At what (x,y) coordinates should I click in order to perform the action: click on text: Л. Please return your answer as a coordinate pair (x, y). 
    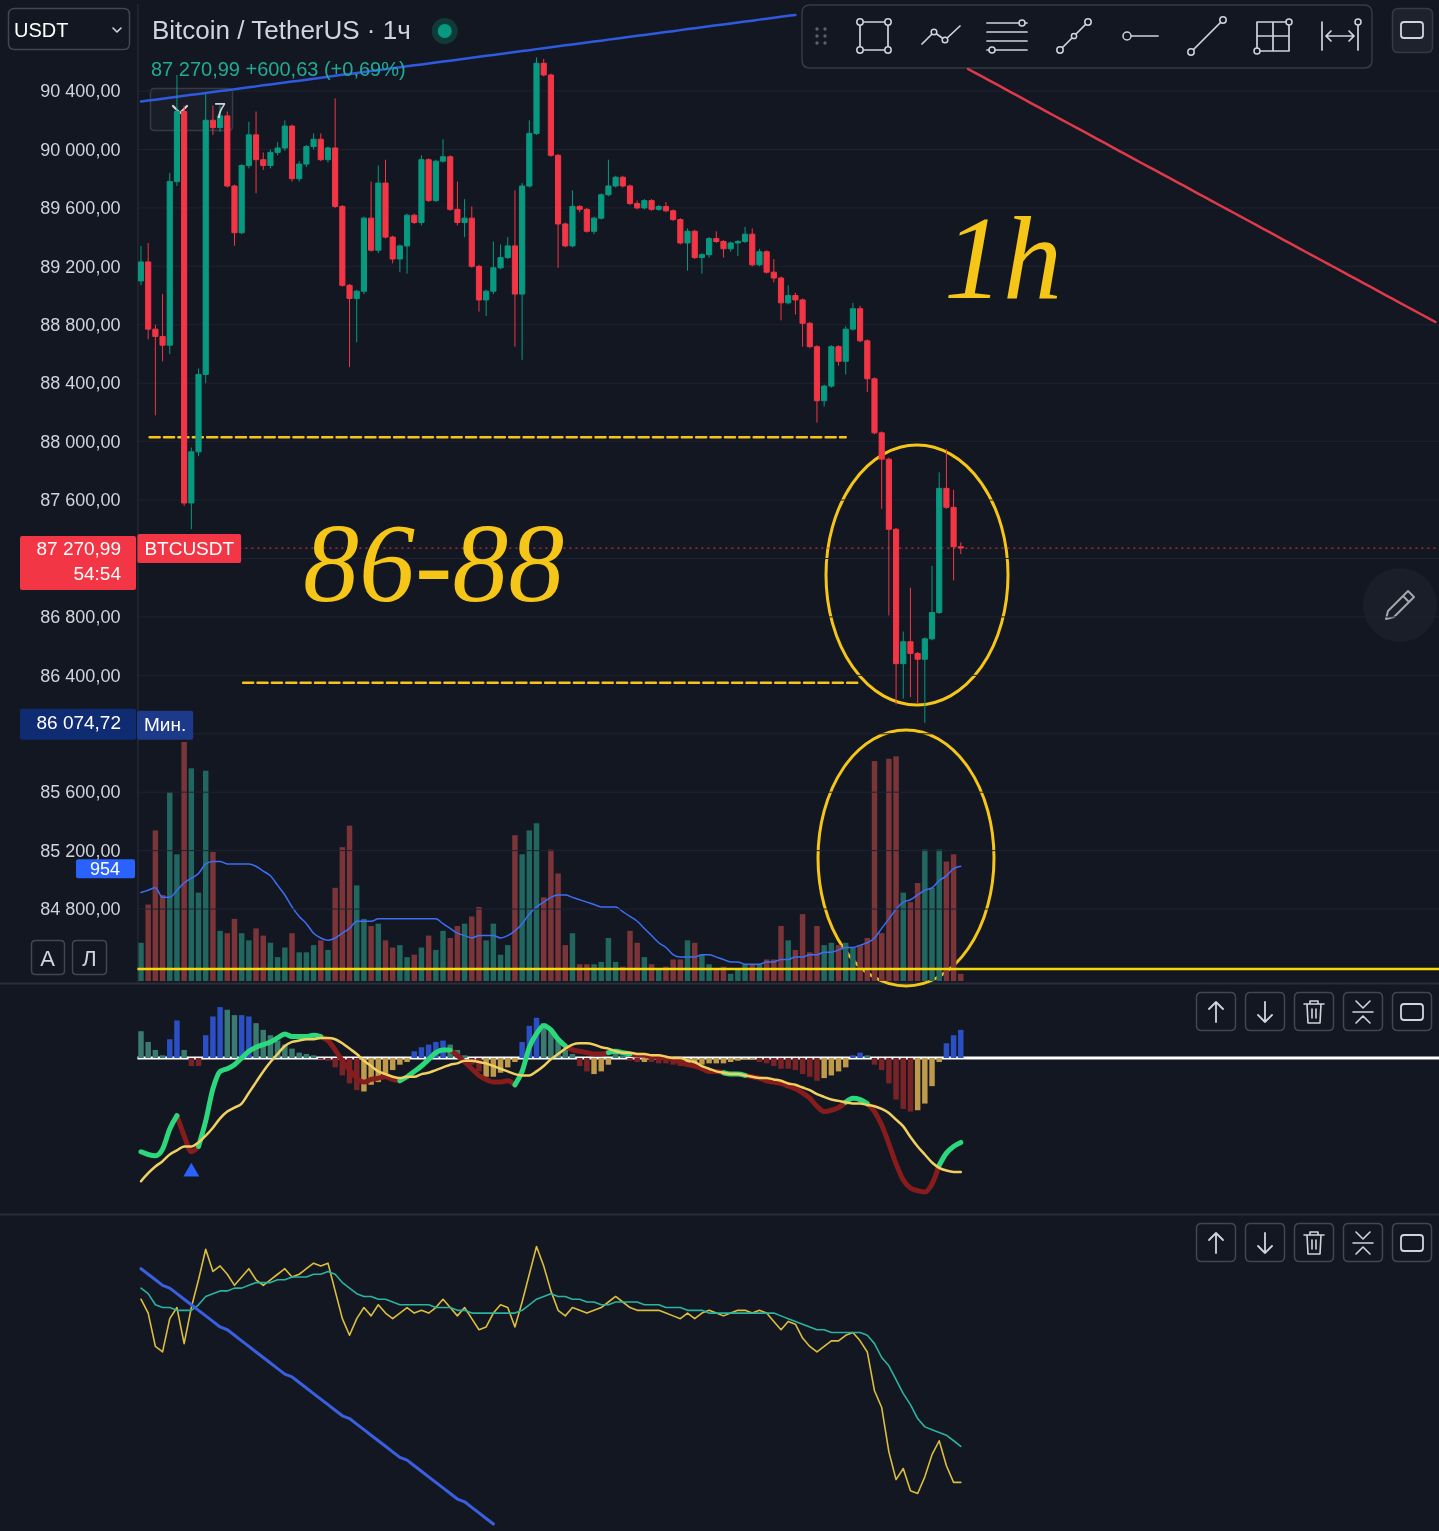
    Looking at the image, I should click on (89, 958).